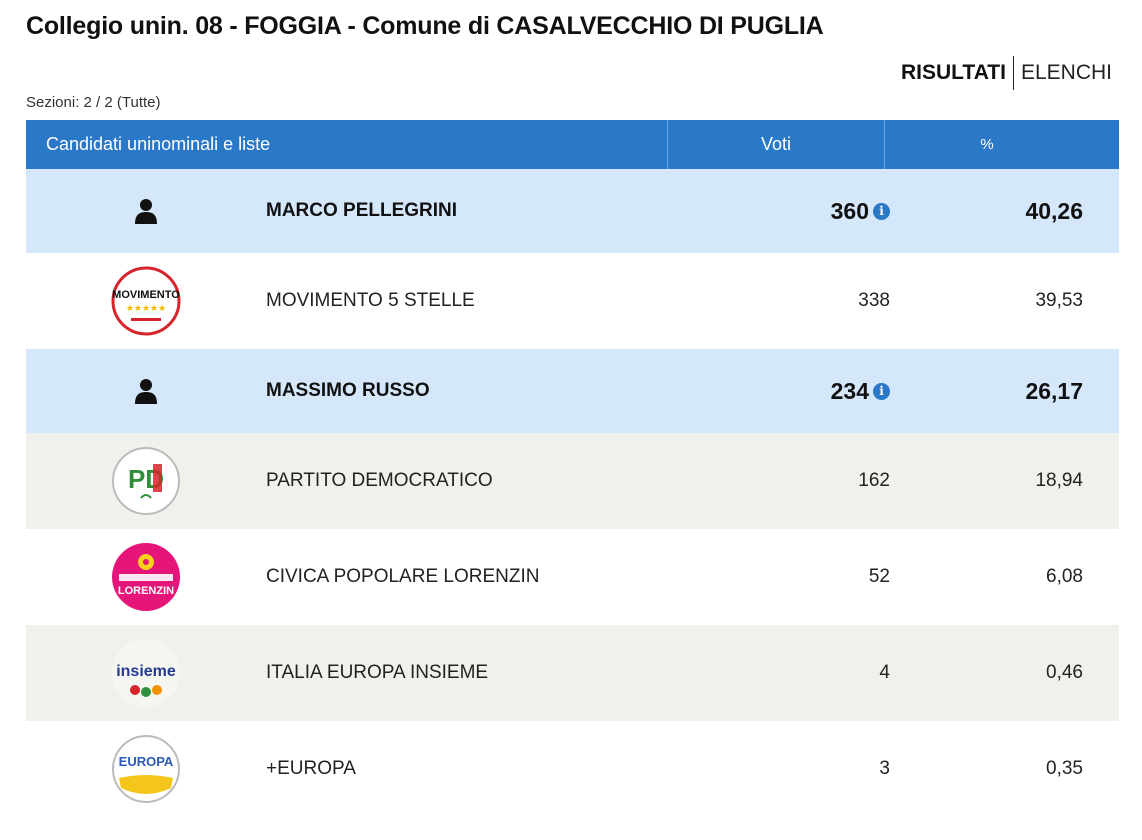  Describe the element at coordinates (146, 591) in the screenshot. I see `svg-text: LORENZIN` at that location.